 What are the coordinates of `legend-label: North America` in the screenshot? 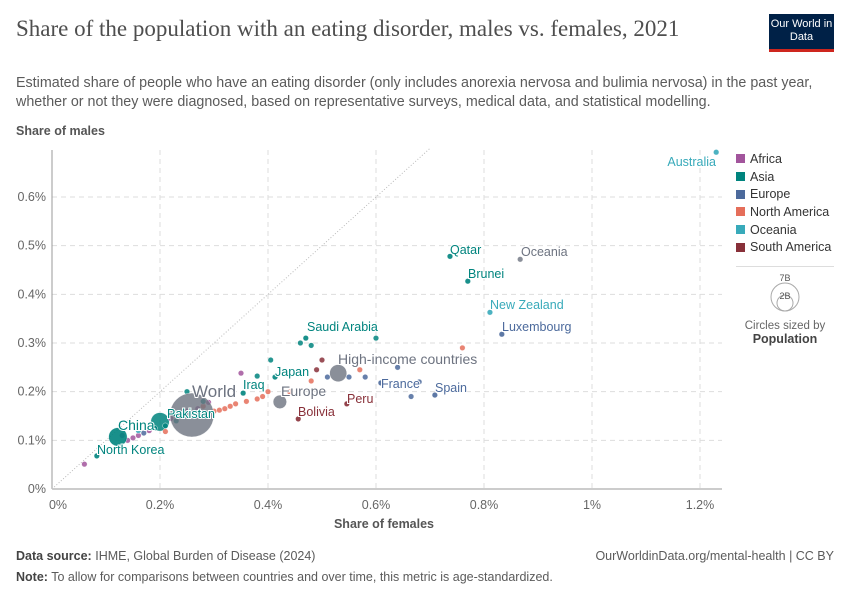 It's located at (790, 211).